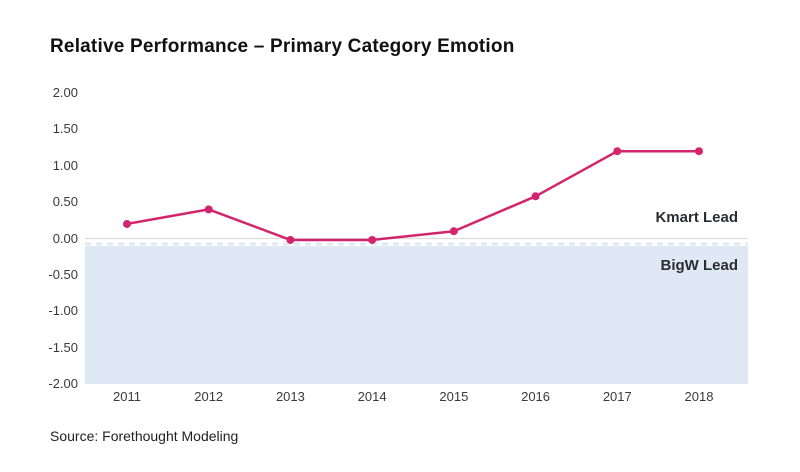 The width and height of the screenshot is (800, 472). I want to click on y-axis-tick-label: -1.50, so click(63, 347).